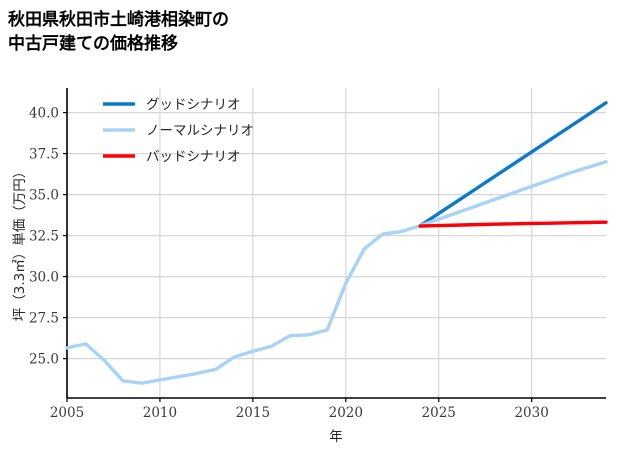 The image size is (621, 465). I want to click on y-axis-label: 坪（3.3㎡）単価（万円）, so click(20, 243).